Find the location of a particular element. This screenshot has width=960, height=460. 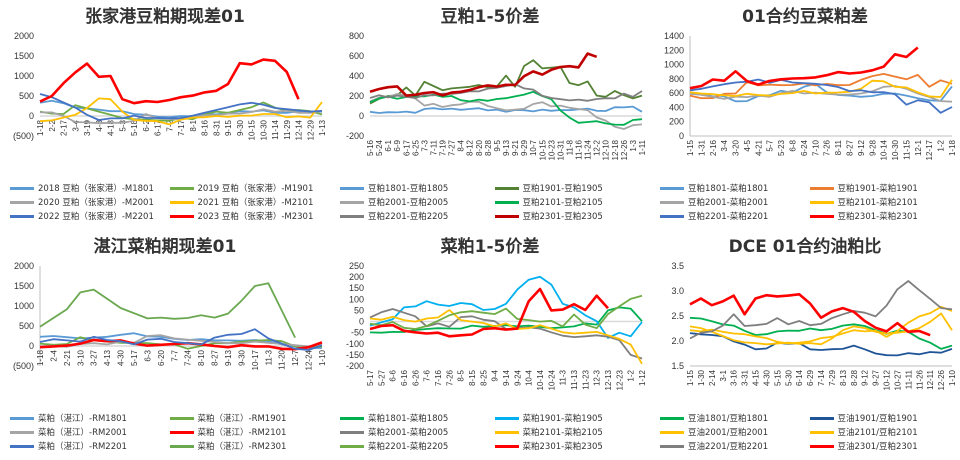

y-tick-label: 1400 is located at coordinates (674, 36).